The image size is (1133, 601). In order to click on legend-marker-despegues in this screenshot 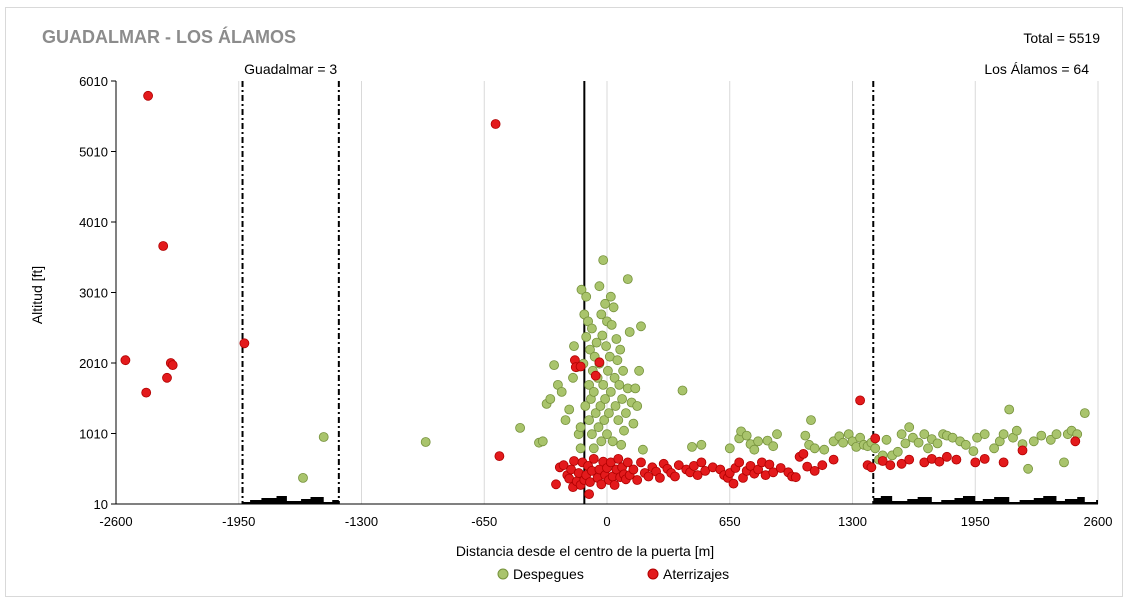, I will do `click(503, 574)`.